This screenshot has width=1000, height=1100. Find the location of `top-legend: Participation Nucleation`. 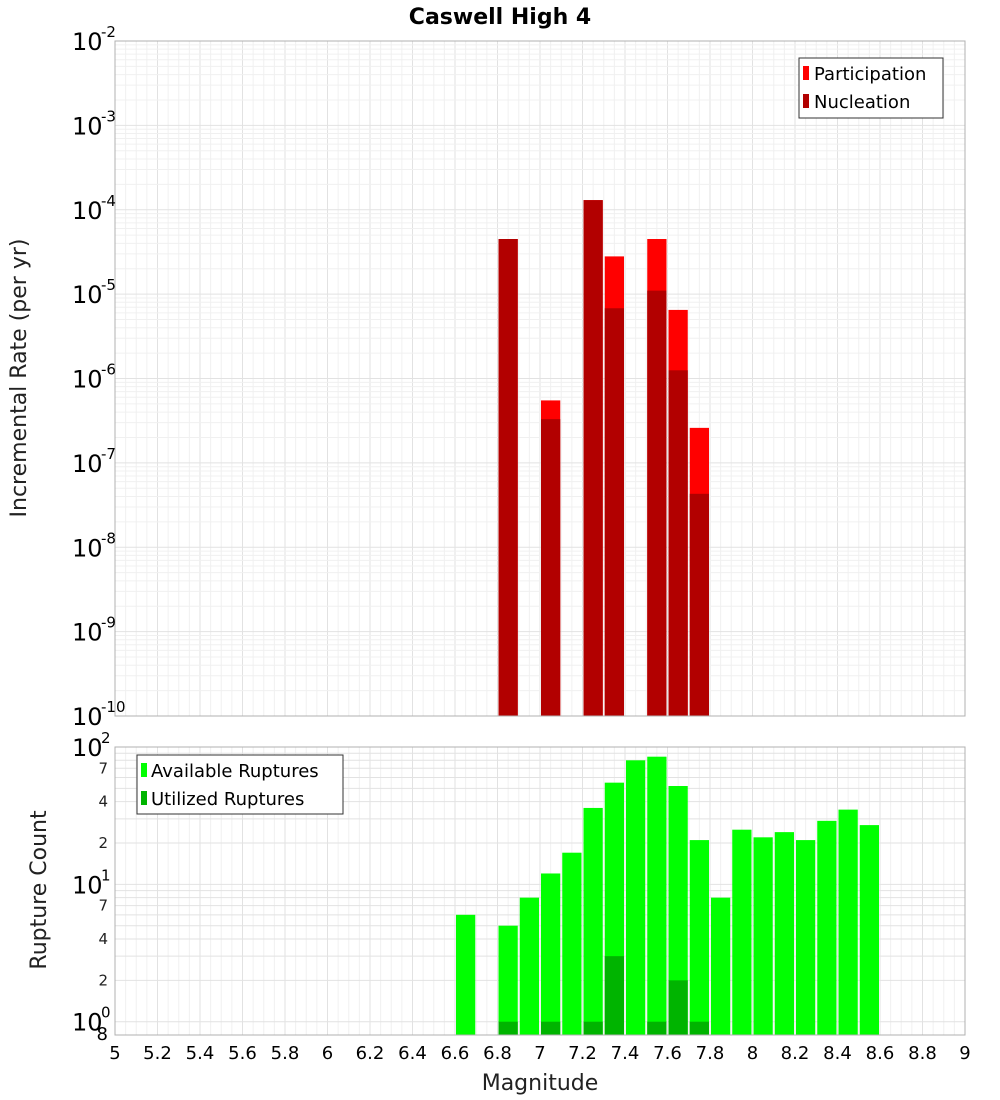

top-legend: Participation Nucleation is located at coordinates (871, 88).